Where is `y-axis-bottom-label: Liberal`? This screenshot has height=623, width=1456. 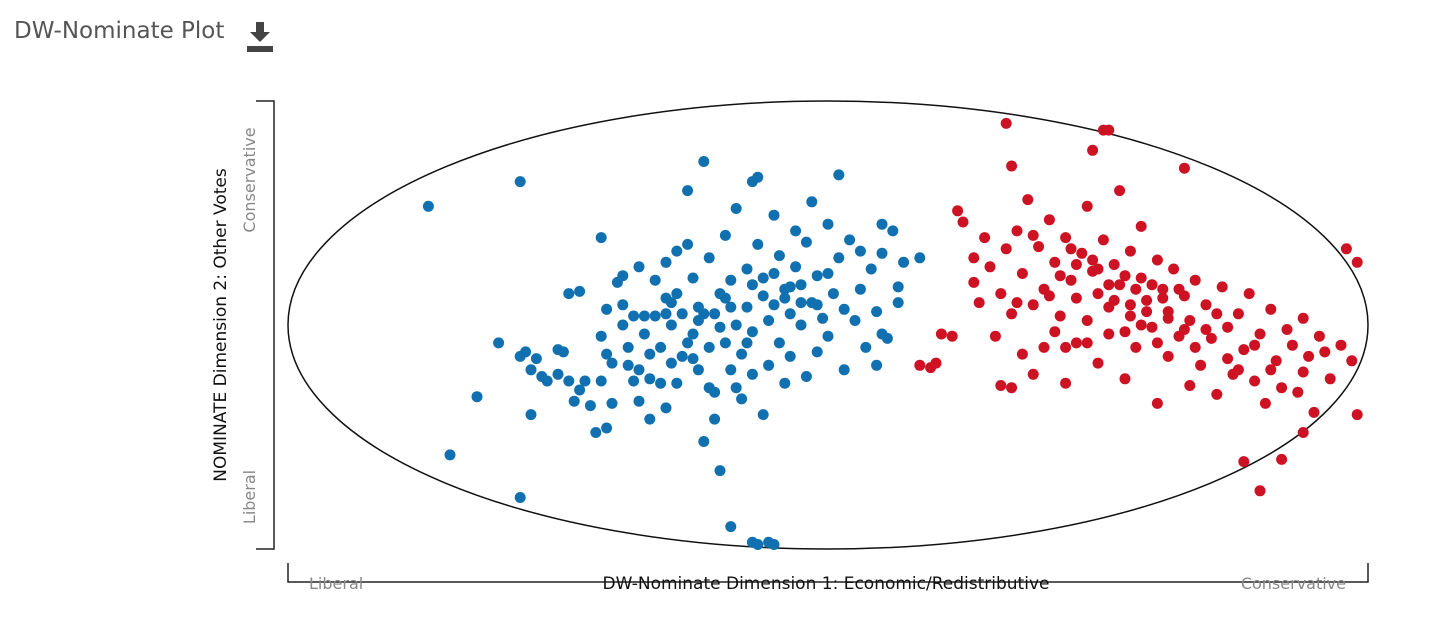 y-axis-bottom-label: Liberal is located at coordinates (249, 497).